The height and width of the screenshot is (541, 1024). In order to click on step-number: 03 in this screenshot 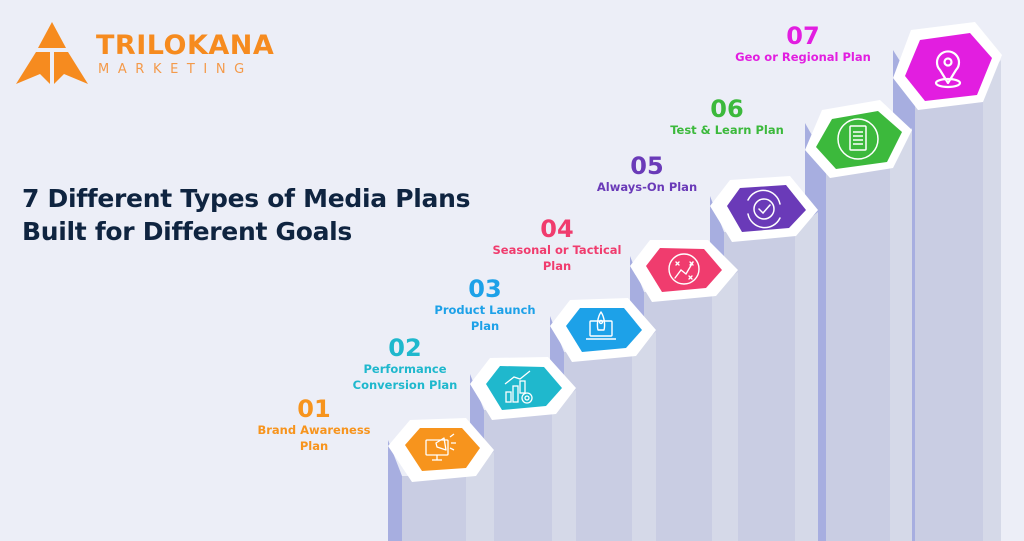, I will do `click(485, 289)`.